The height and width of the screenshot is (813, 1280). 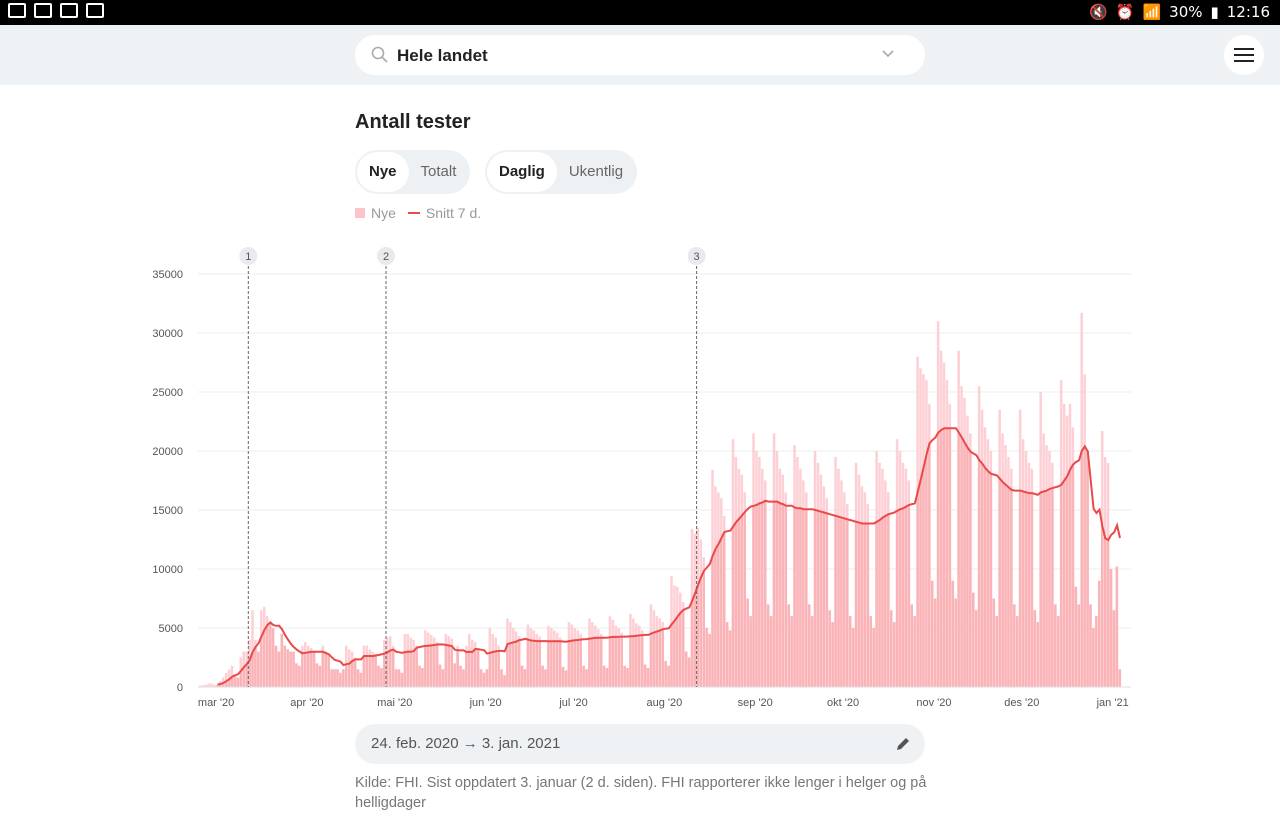 What do you see at coordinates (171, 629) in the screenshot?
I see `y-tick-label: 5000` at bounding box center [171, 629].